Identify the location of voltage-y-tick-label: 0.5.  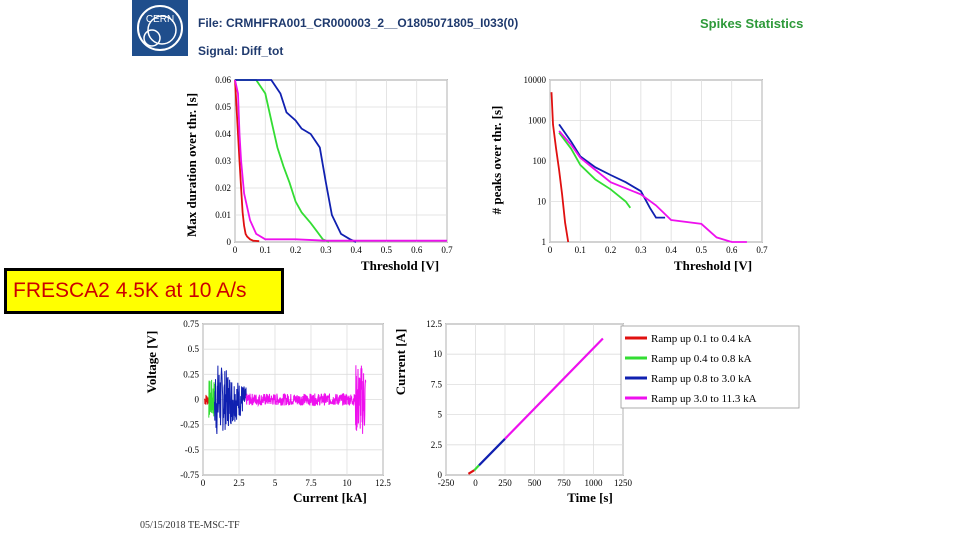
(194, 349).